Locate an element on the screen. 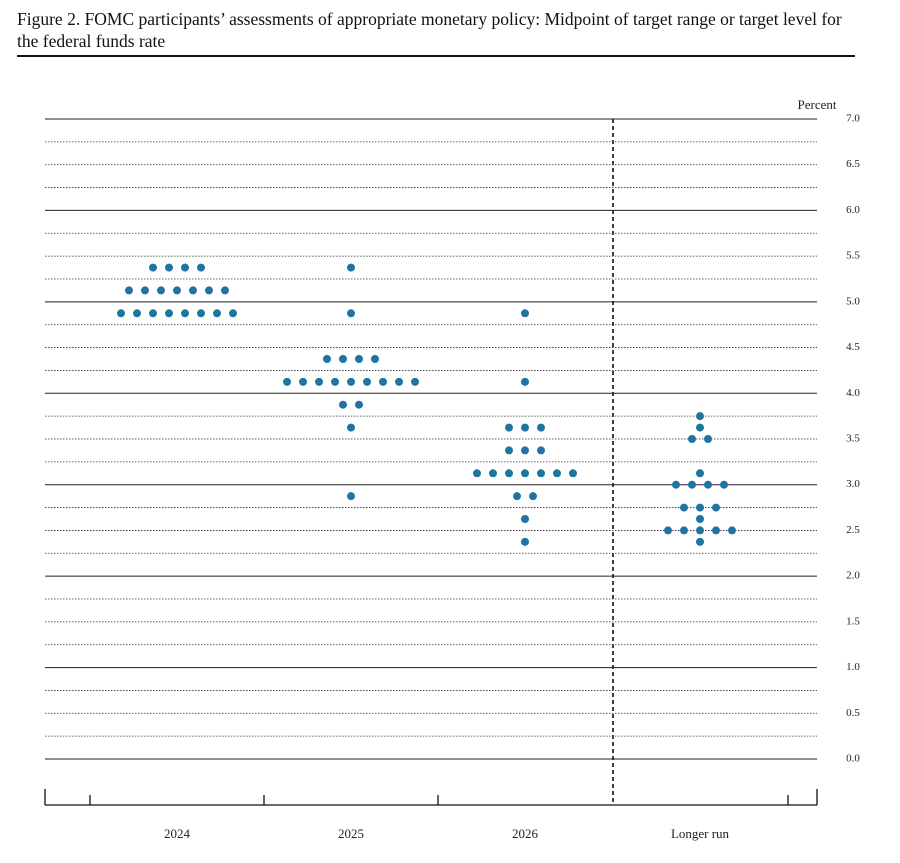 The height and width of the screenshot is (863, 900). y-tick-label: 4.5 is located at coordinates (853, 347).